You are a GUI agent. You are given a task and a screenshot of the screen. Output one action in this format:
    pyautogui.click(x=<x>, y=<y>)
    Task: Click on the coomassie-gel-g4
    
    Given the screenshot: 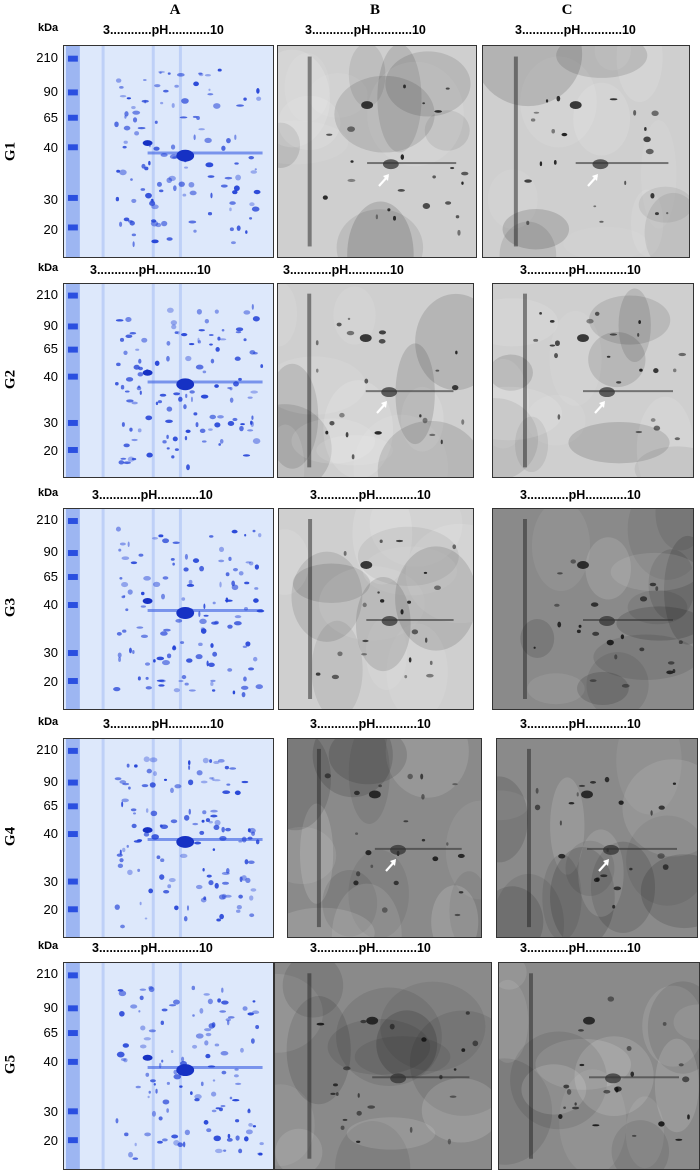 What is the action you would take?
    pyautogui.click(x=168, y=838)
    